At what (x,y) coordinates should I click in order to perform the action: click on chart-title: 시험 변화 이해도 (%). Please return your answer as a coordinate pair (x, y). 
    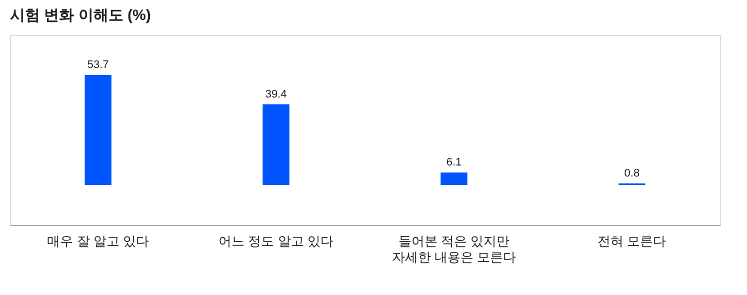
    Looking at the image, I should click on (80, 15).